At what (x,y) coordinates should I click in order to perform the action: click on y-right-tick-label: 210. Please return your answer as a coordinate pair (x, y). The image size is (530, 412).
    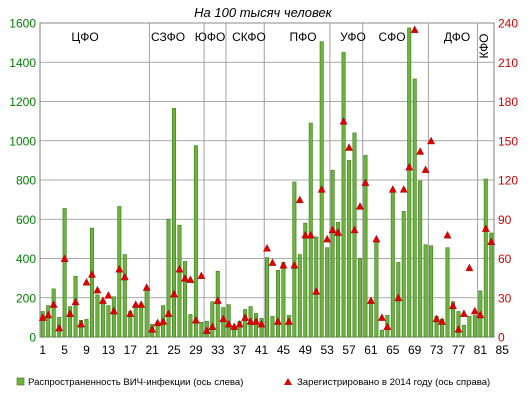
    Looking at the image, I should click on (508, 63).